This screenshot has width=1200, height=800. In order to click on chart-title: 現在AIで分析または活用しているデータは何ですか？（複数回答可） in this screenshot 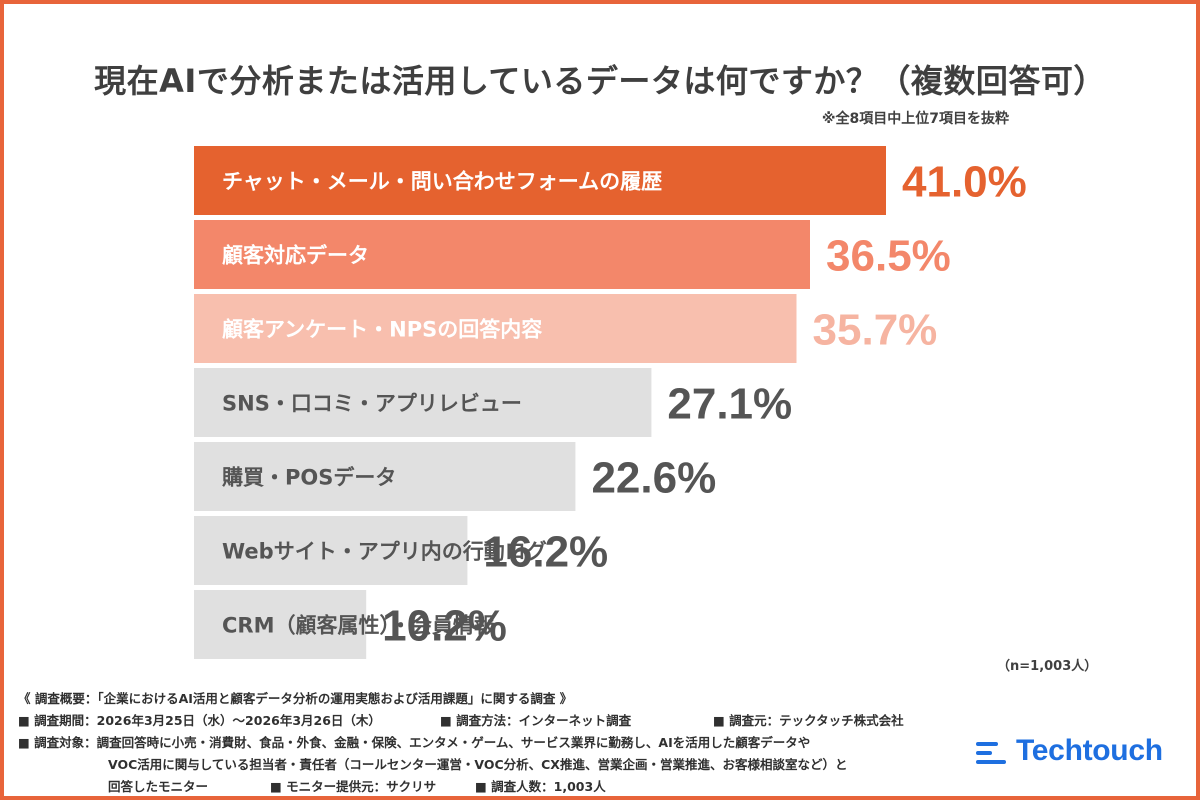, I will do `click(600, 81)`.